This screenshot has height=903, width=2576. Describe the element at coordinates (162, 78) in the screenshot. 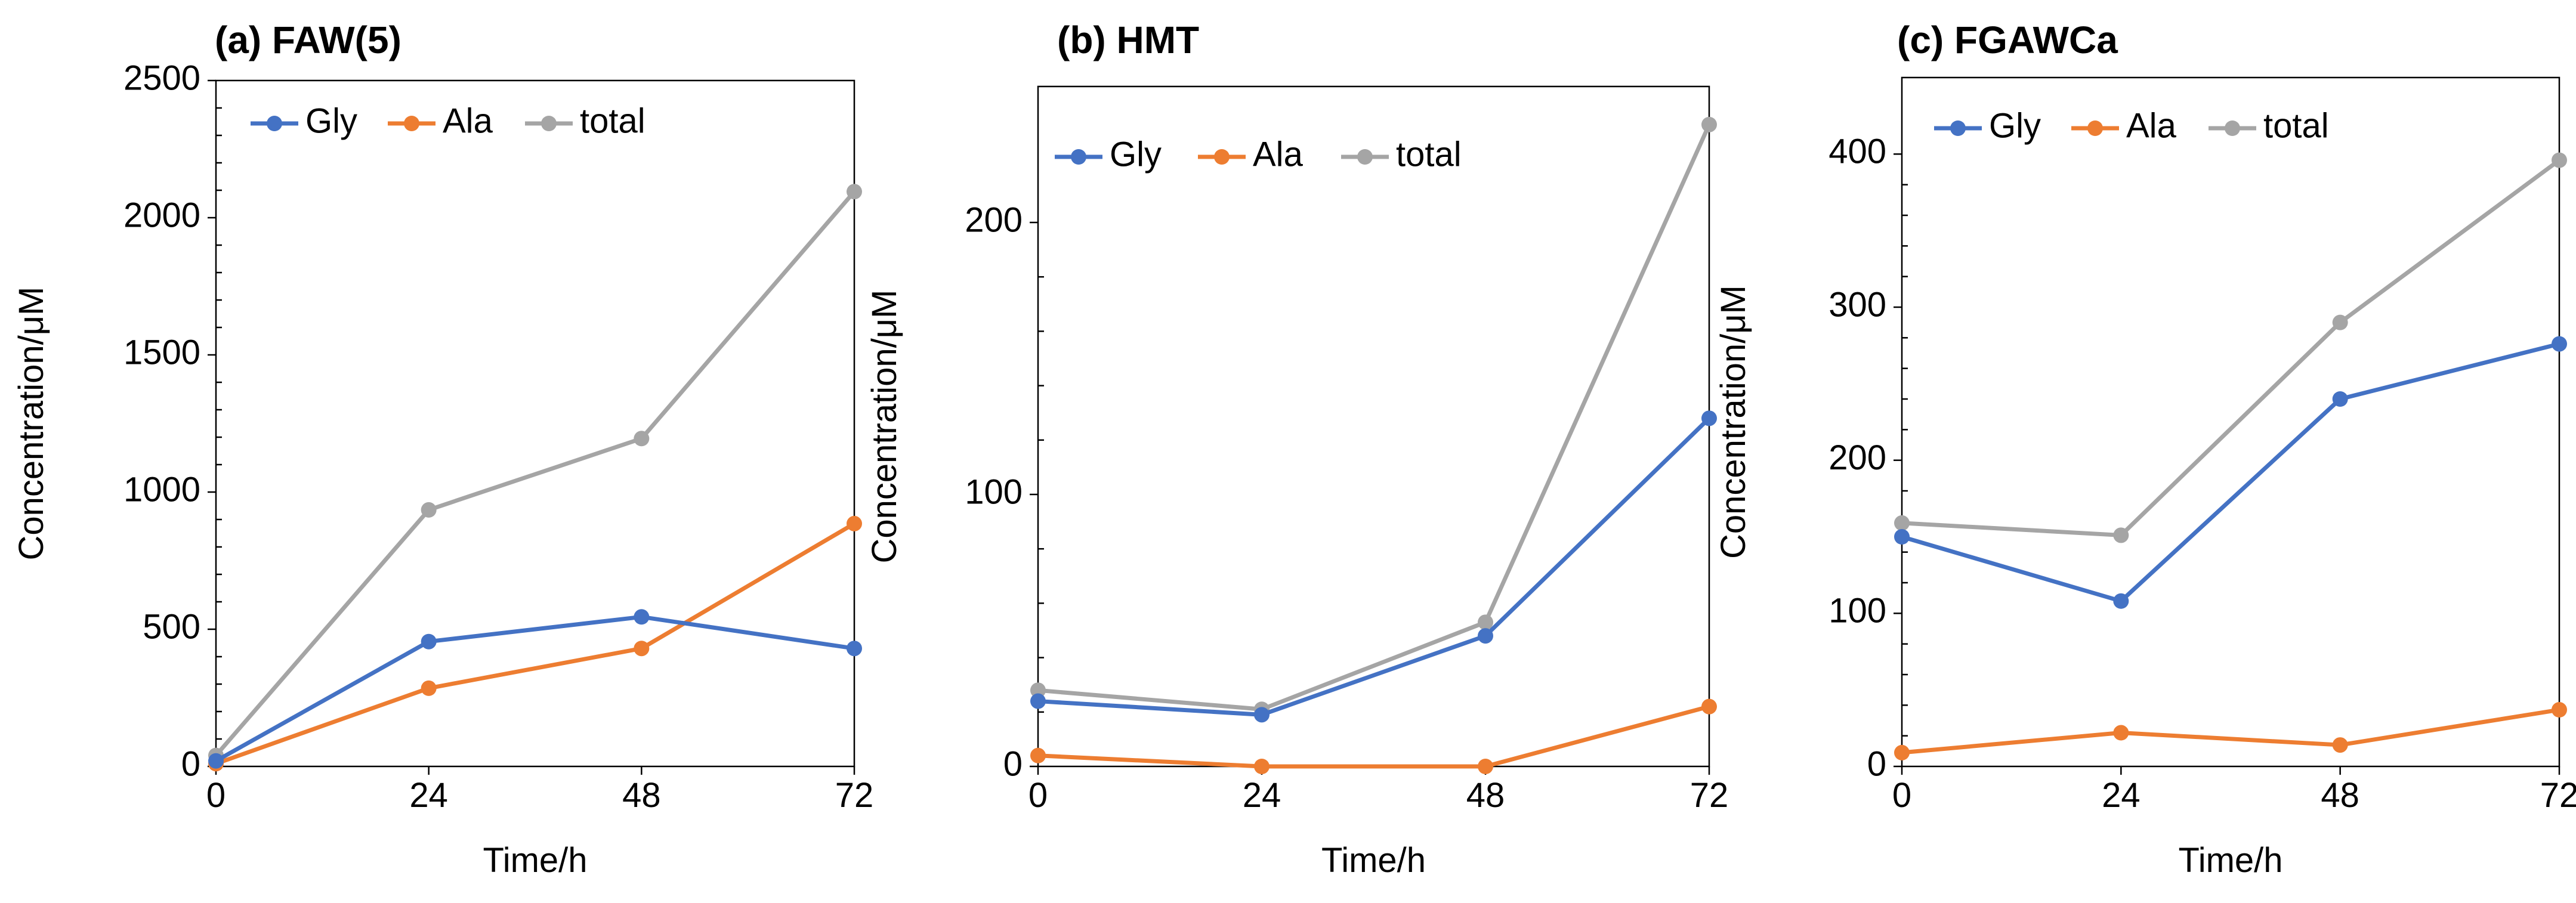

I see `y-tick-label: 2500` at that location.